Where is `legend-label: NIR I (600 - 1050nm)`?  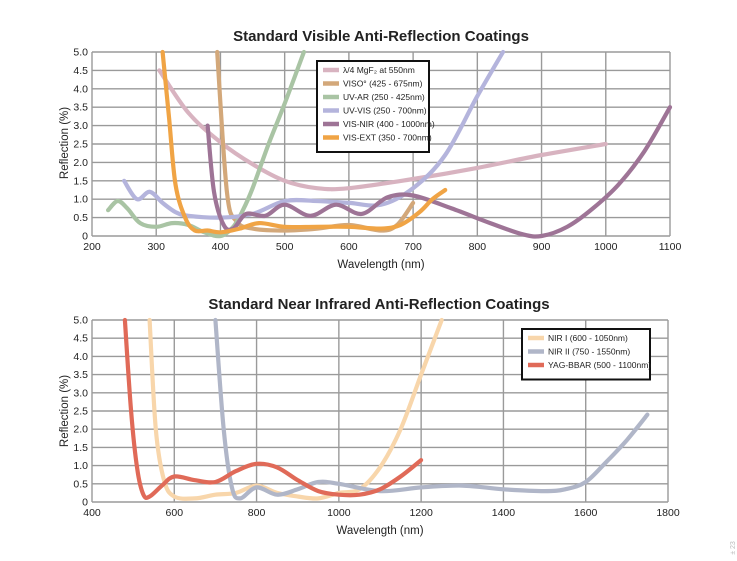 legend-label: NIR I (600 - 1050nm) is located at coordinates (588, 338).